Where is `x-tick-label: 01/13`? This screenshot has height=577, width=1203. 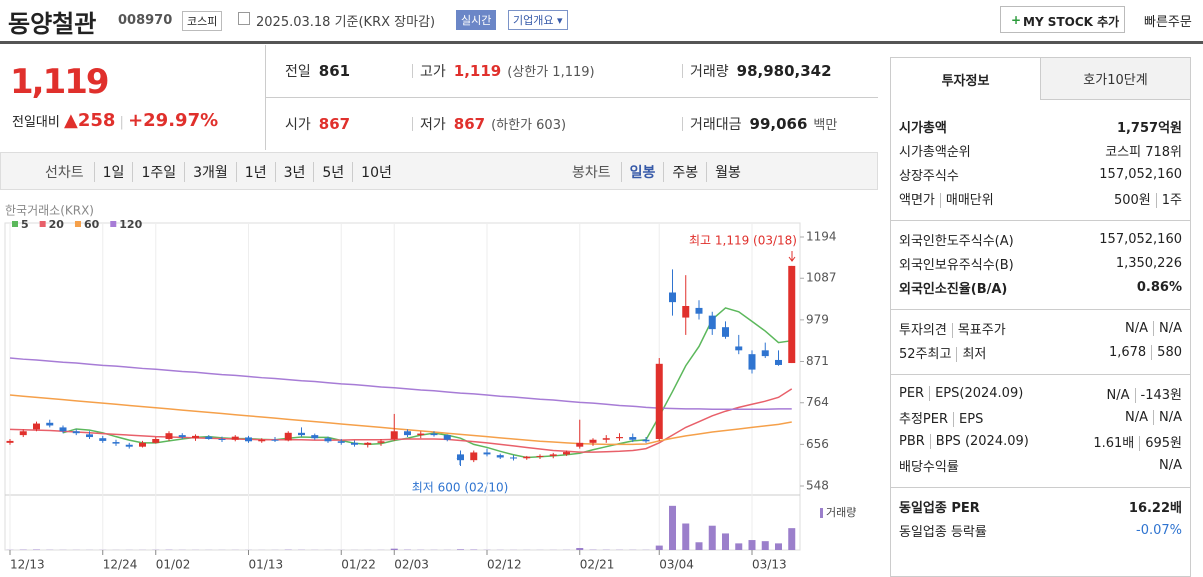
x-tick-label: 01/13 is located at coordinates (266, 565).